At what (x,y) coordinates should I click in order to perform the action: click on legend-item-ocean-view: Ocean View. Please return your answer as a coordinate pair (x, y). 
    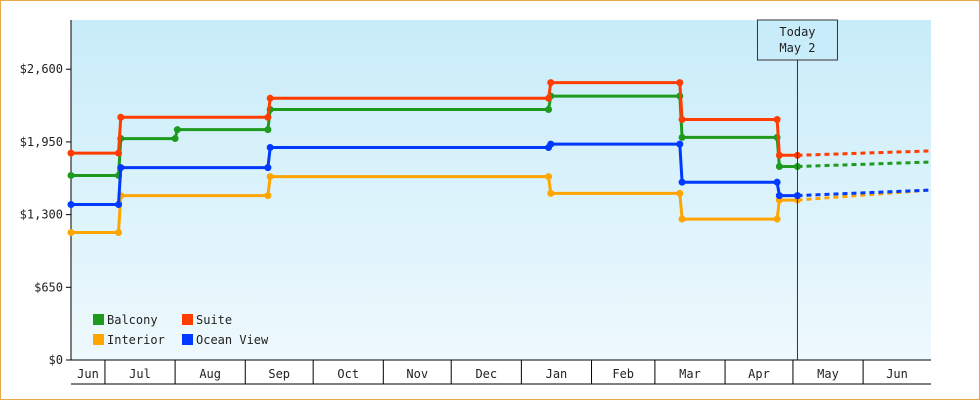
    Looking at the image, I should click on (225, 340).